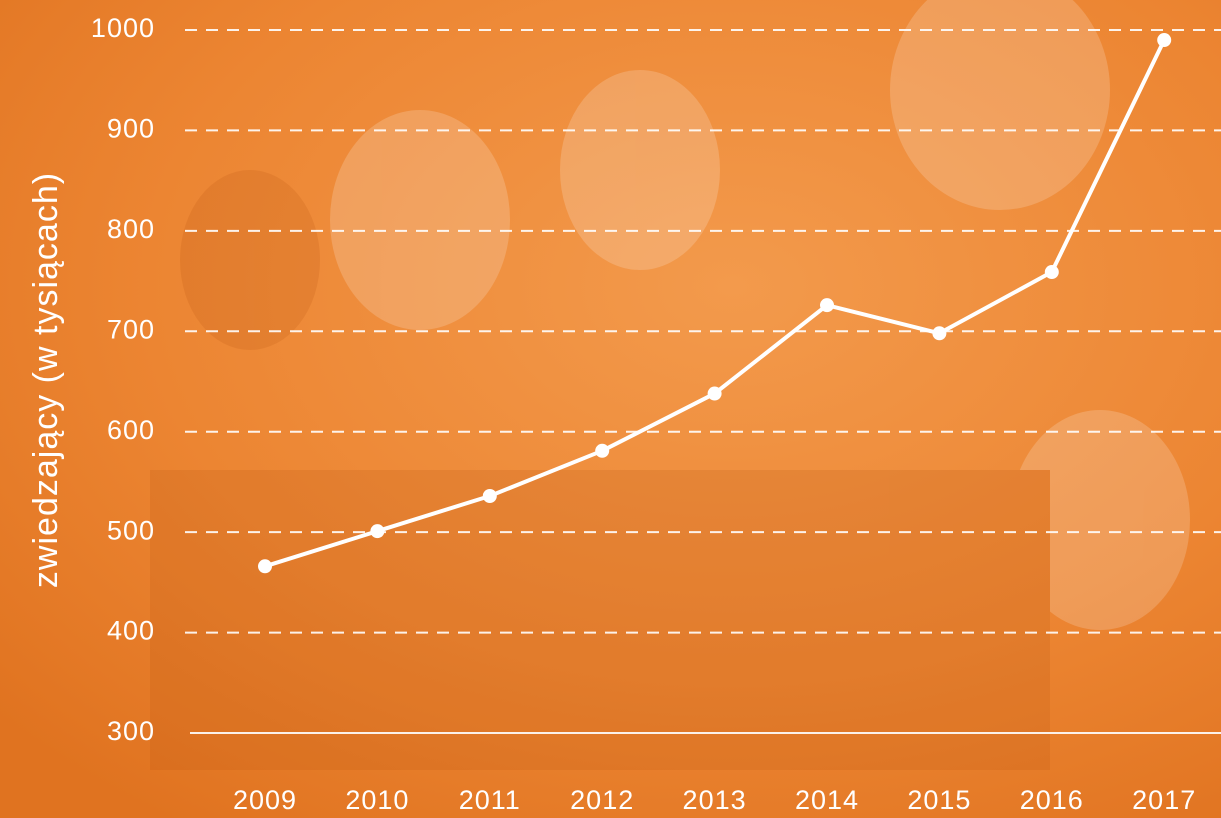  Describe the element at coordinates (131, 129) in the screenshot. I see `y-tick-label: 900` at that location.